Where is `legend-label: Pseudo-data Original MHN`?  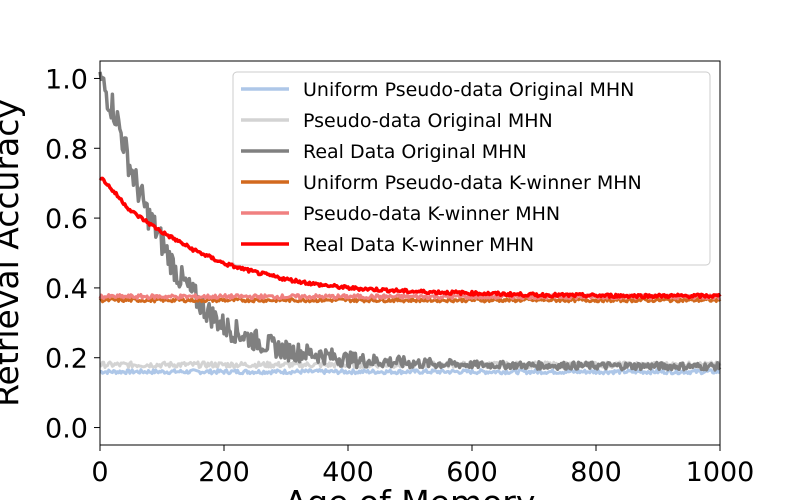 legend-label: Pseudo-data Original MHN is located at coordinates (428, 121).